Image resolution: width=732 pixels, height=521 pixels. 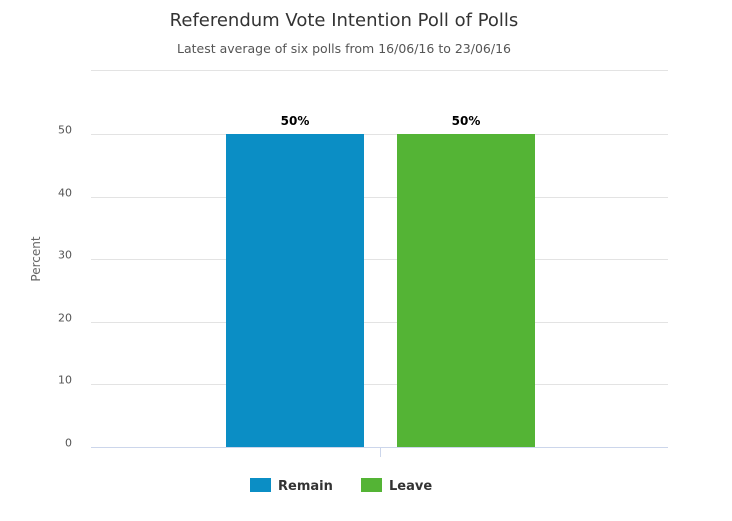 What do you see at coordinates (36, 258) in the screenshot?
I see `y-axis-title: Percent` at bounding box center [36, 258].